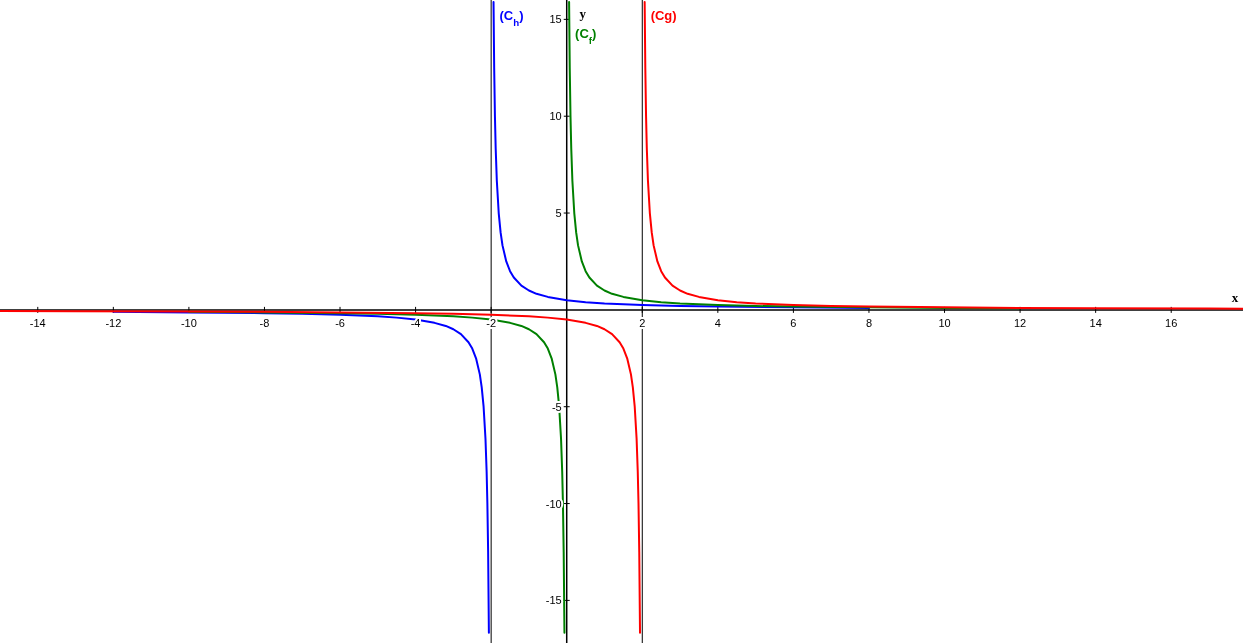  I want to click on x-tick-label: 14, so click(1095, 322).